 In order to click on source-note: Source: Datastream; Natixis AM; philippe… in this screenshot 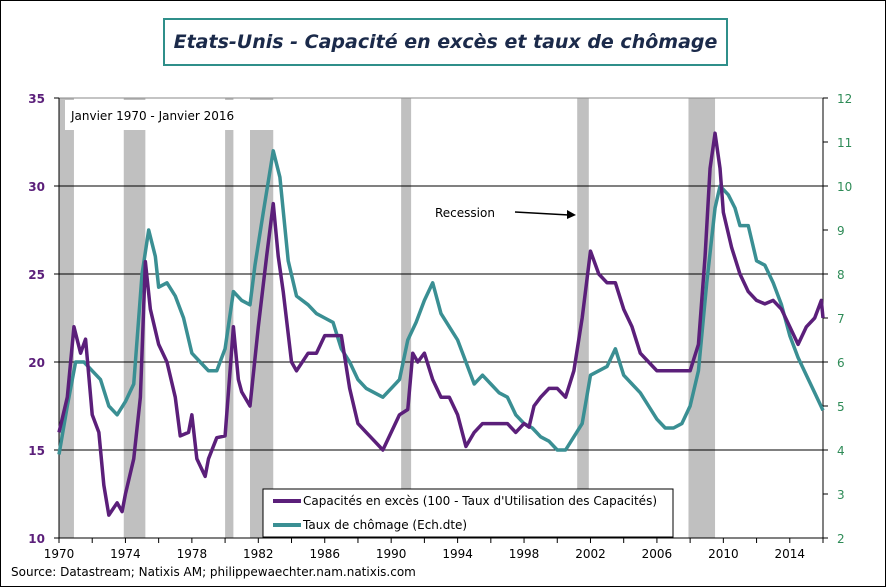, I will do `click(213, 572)`.